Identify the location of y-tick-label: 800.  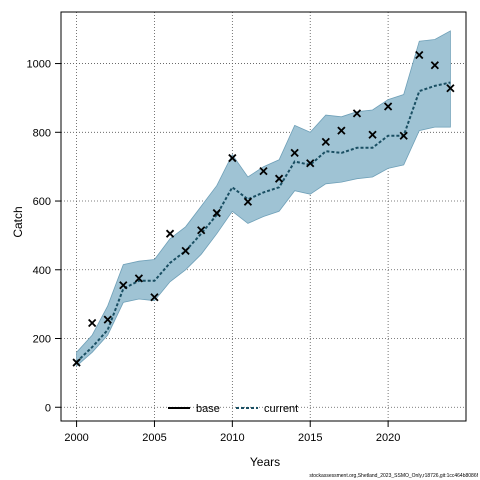
(42, 133).